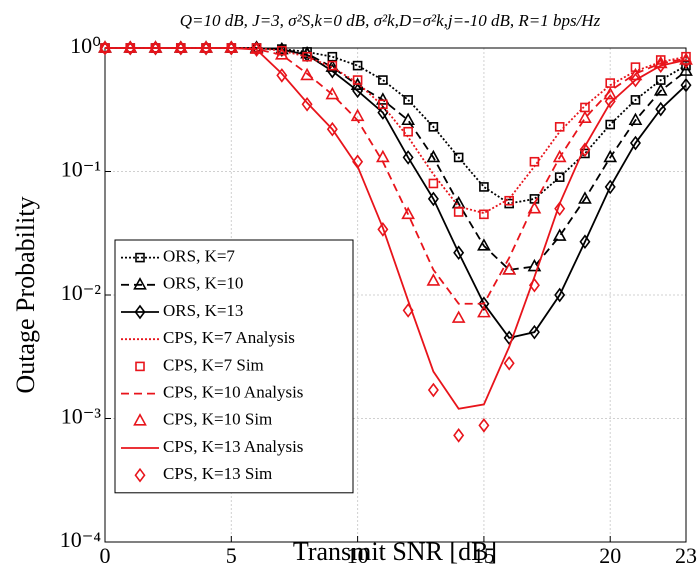 This screenshot has height=572, width=697. What do you see at coordinates (81, 416) in the screenshot?
I see `y-tick-label: 10⁻³` at bounding box center [81, 416].